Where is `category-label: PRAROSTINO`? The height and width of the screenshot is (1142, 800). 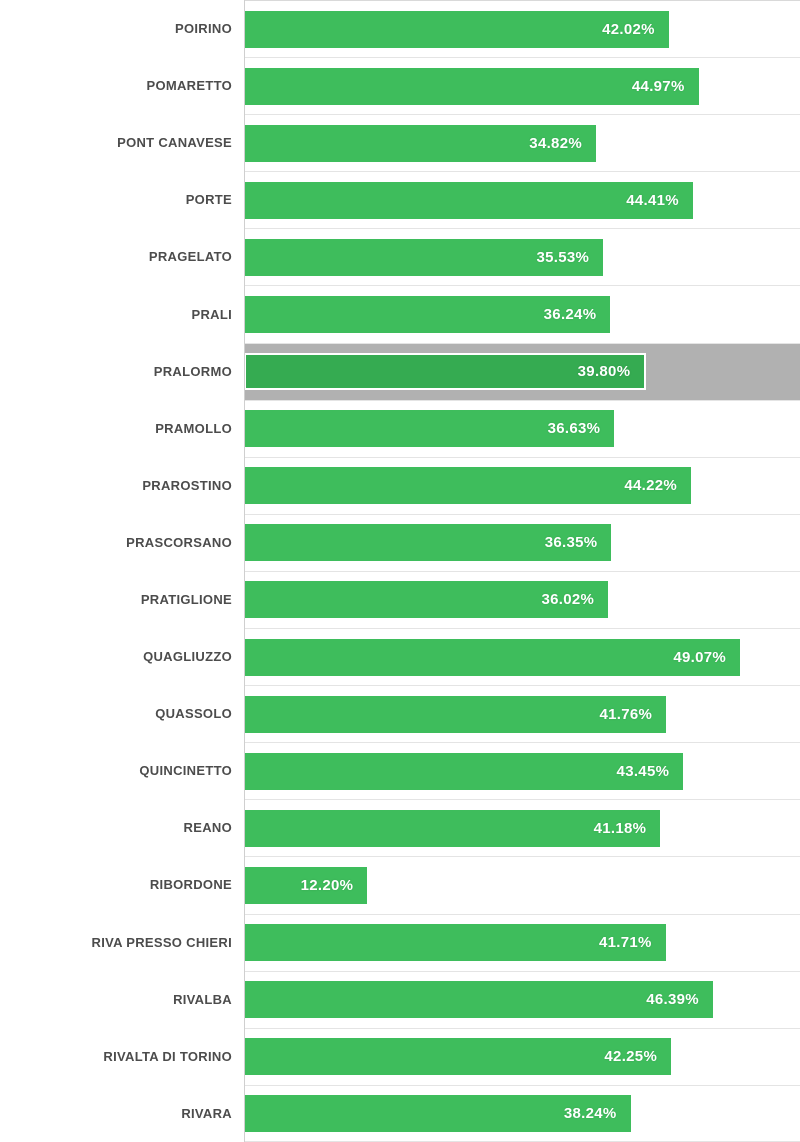 category-label: PRAROSTINO is located at coordinates (187, 485).